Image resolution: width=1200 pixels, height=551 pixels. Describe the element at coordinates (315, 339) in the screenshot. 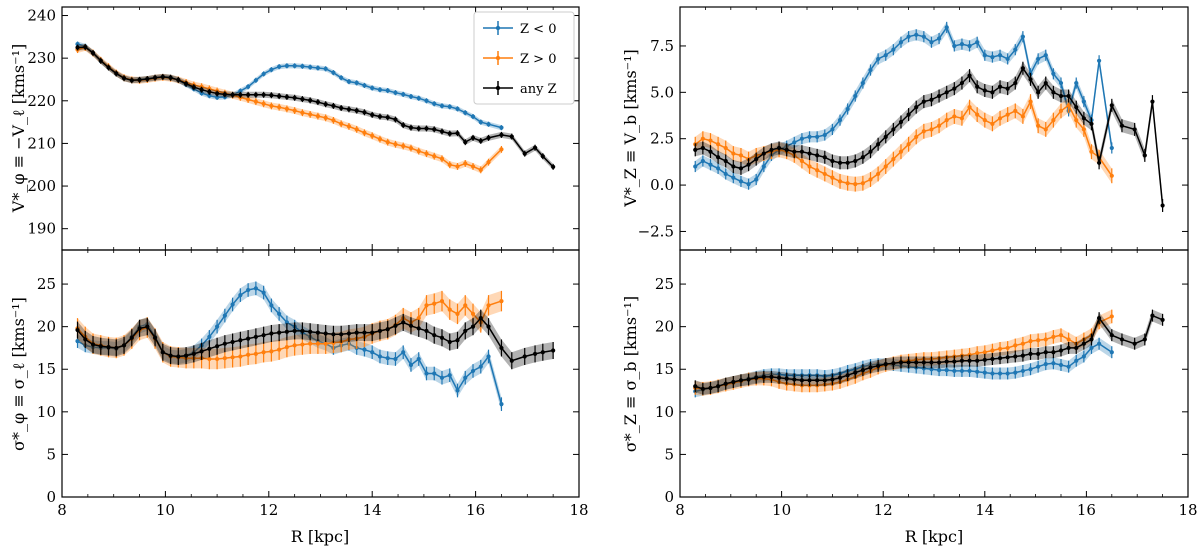

I see `sigphi-band-any` at that location.